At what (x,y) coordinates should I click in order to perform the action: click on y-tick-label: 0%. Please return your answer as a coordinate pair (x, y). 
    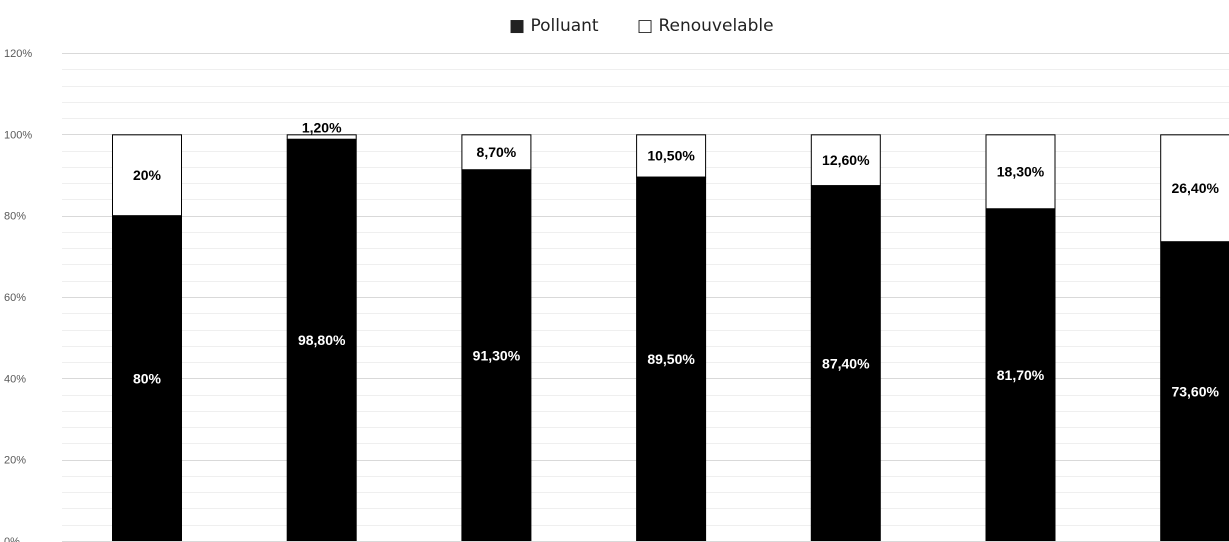
    Looking at the image, I should click on (12, 539).